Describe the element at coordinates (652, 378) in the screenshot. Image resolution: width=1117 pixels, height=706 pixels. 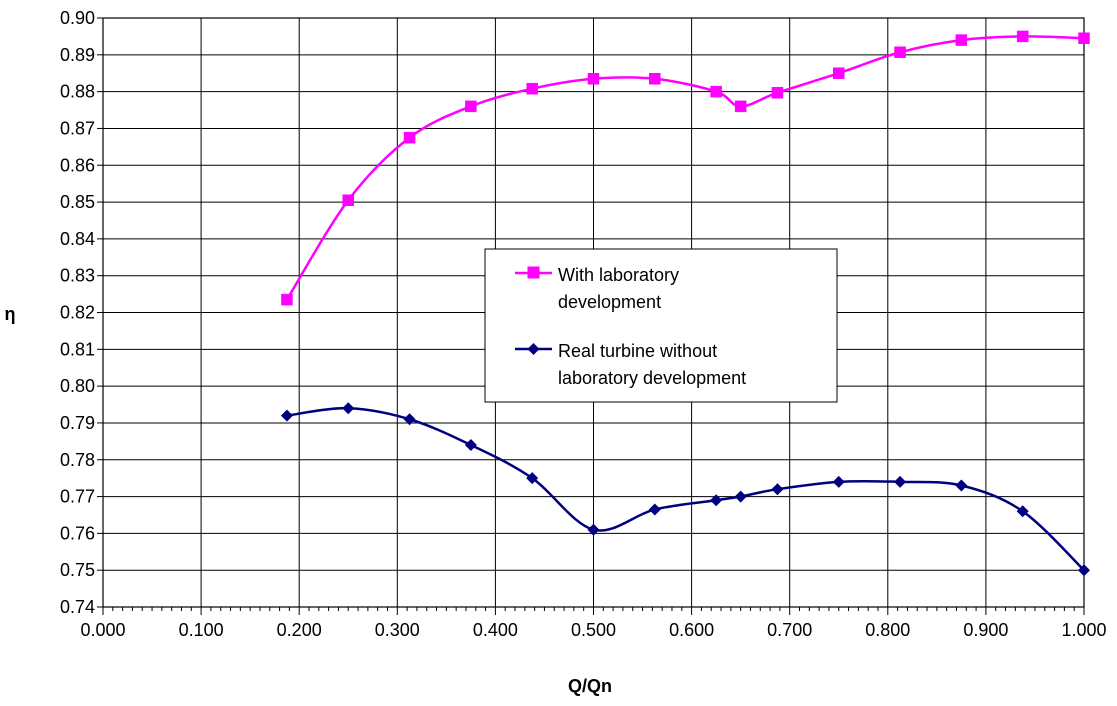
I see `legend-label-real-line2: laboratory development` at that location.